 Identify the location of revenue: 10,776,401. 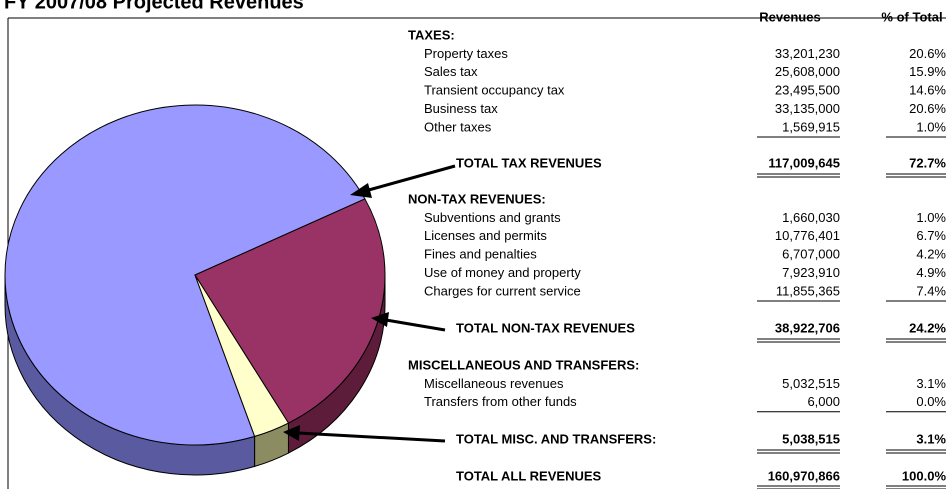
(807, 235).